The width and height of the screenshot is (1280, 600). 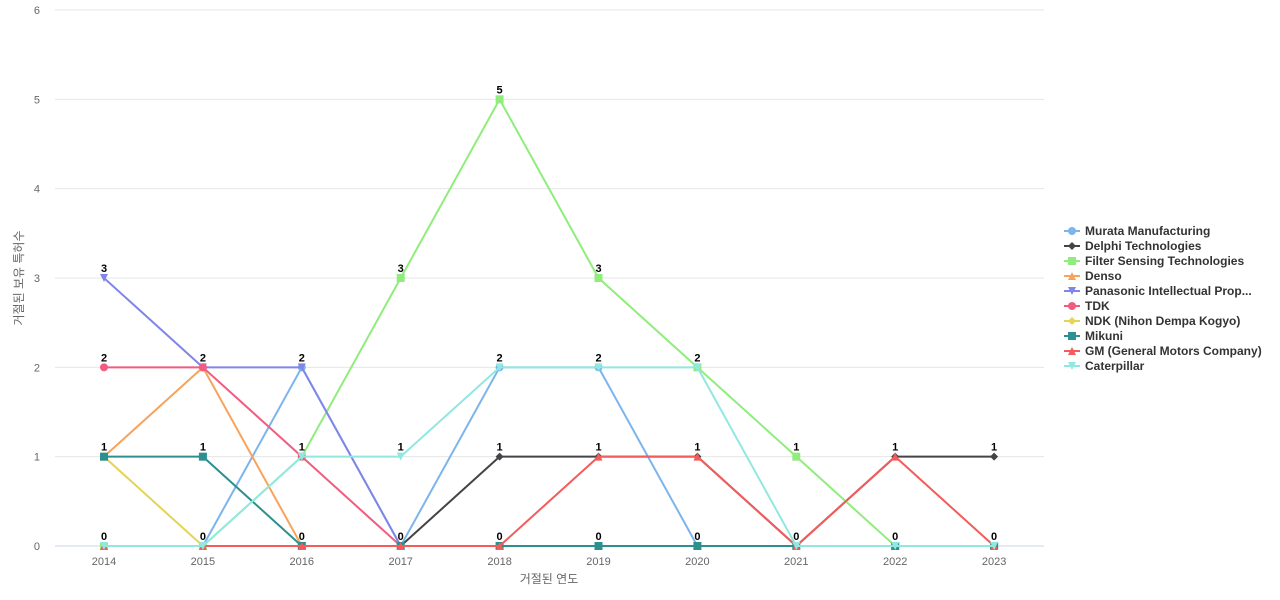 What do you see at coordinates (1163, 351) in the screenshot?
I see `legend-item: GM (General Motors Company)` at bounding box center [1163, 351].